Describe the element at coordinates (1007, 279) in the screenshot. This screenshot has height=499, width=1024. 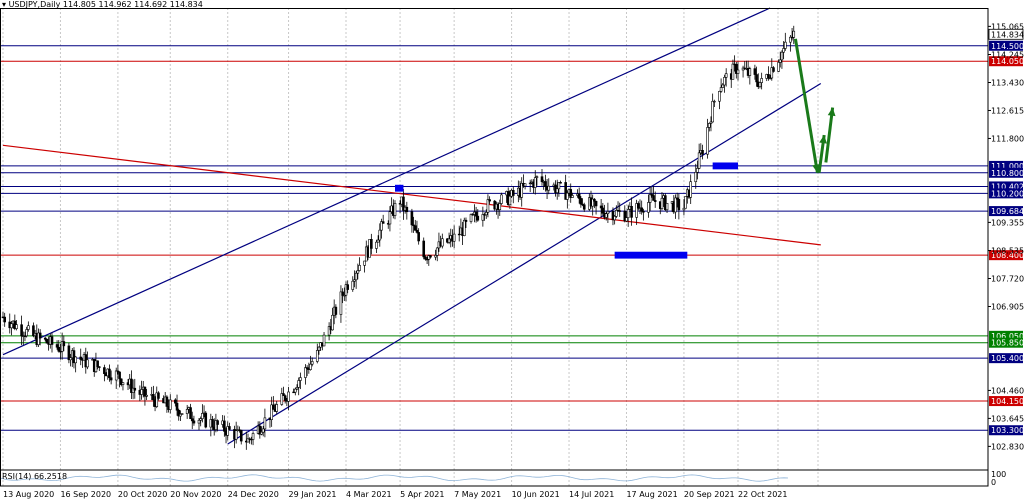
I see `y-tick-label: 107.720` at that location.